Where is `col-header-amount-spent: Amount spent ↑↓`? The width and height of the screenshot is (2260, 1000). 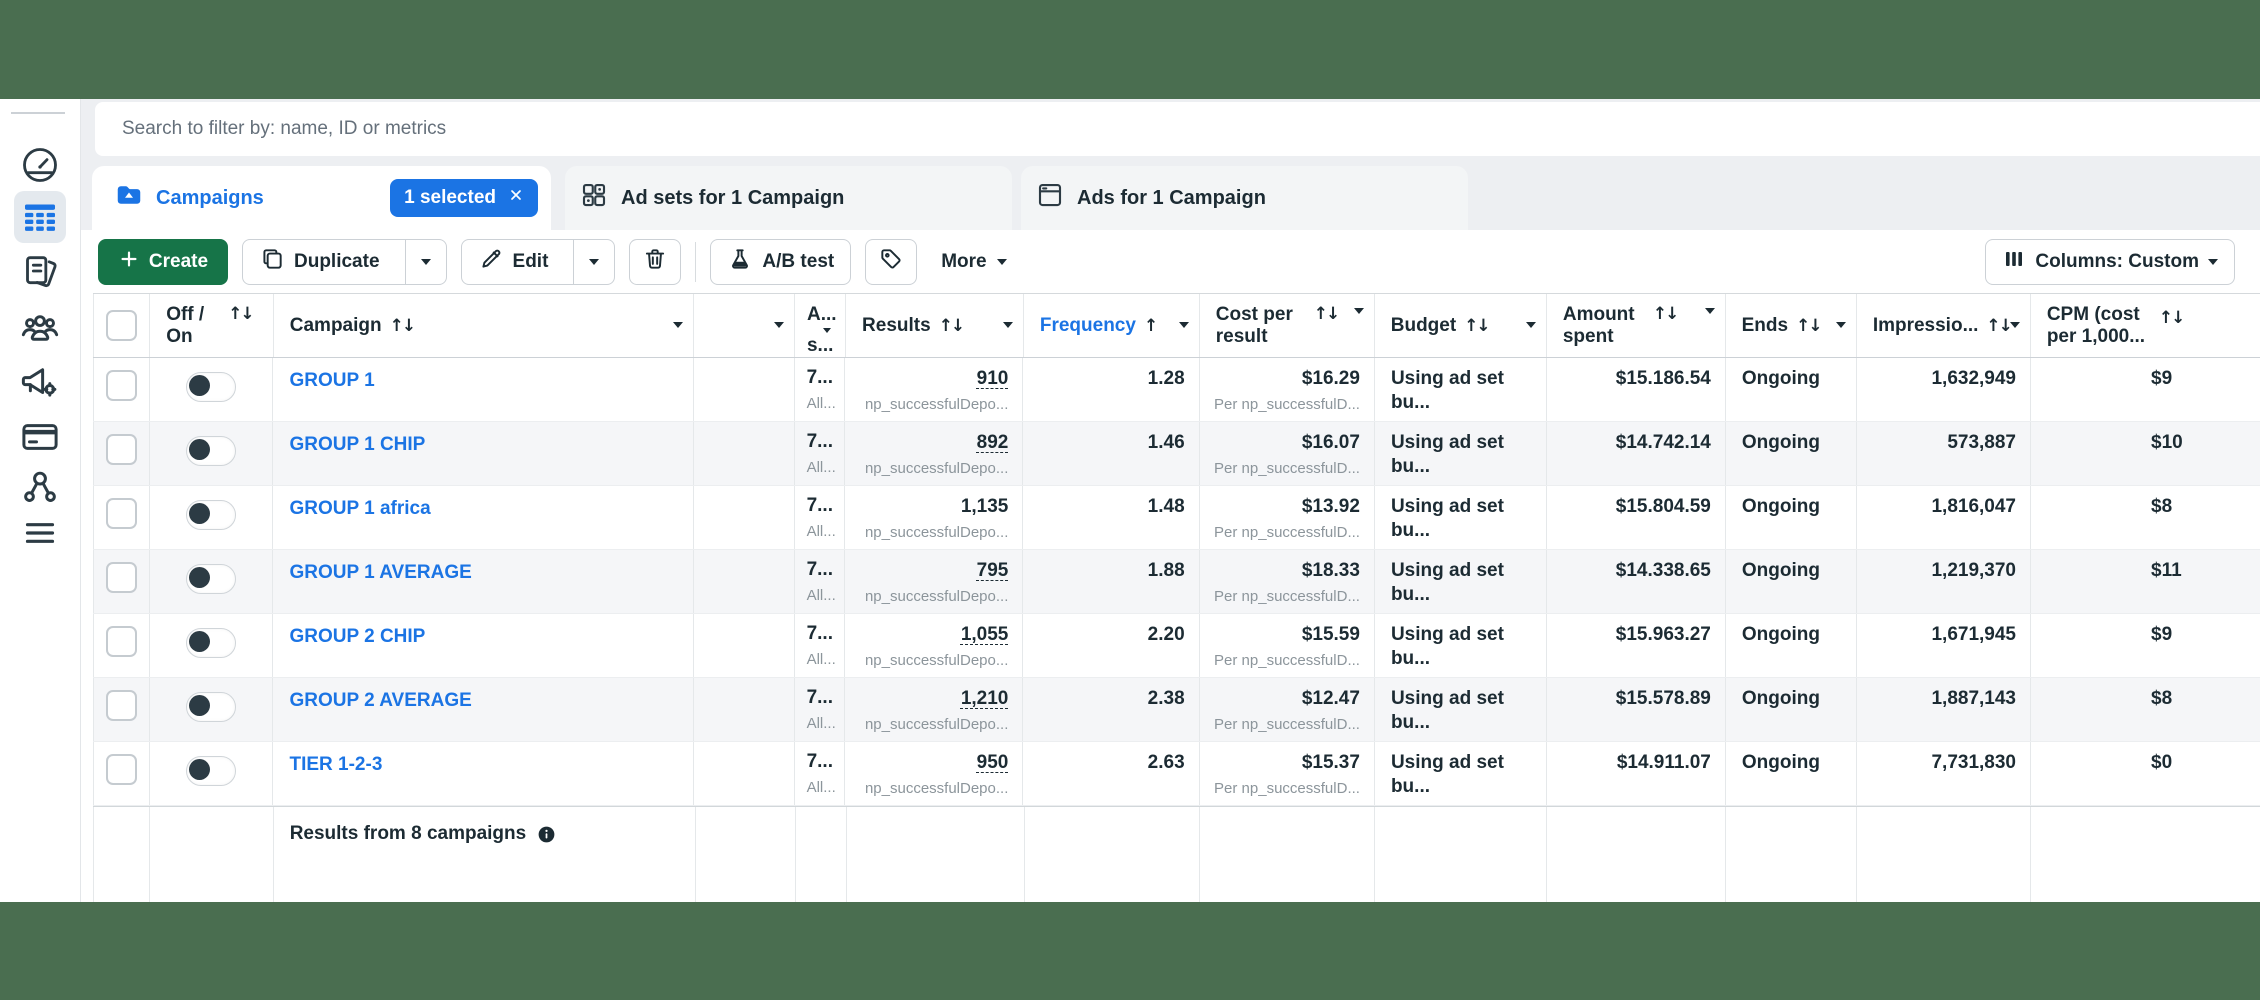
col-header-amount-spent: Amount spent ↑↓ is located at coordinates (1636, 325).